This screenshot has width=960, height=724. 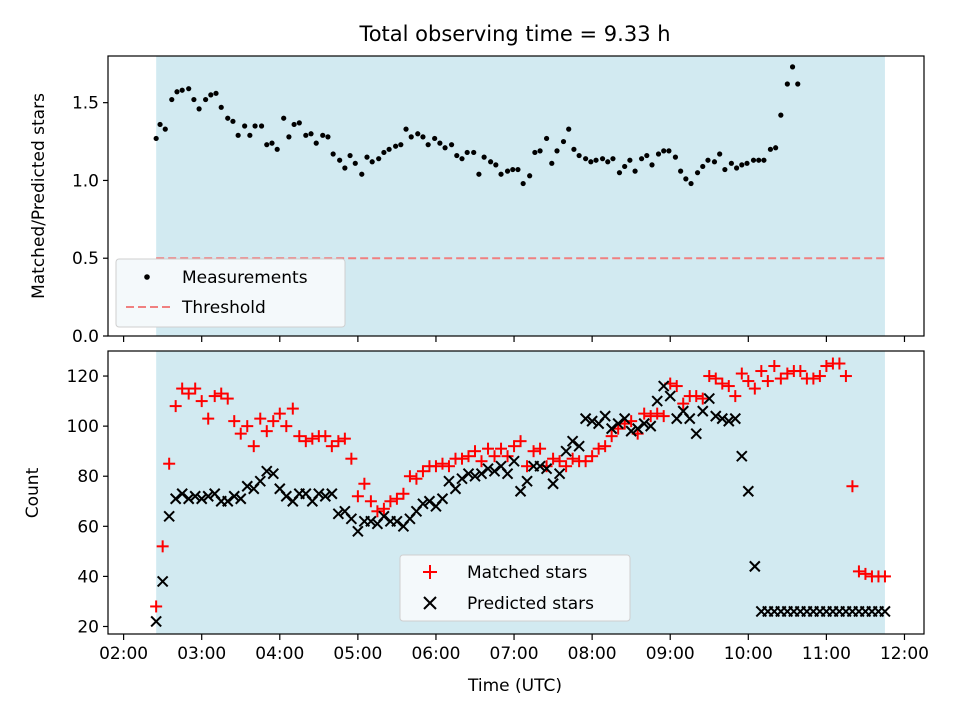 I want to click on x-tick-label: 06:00, so click(x=435, y=654).